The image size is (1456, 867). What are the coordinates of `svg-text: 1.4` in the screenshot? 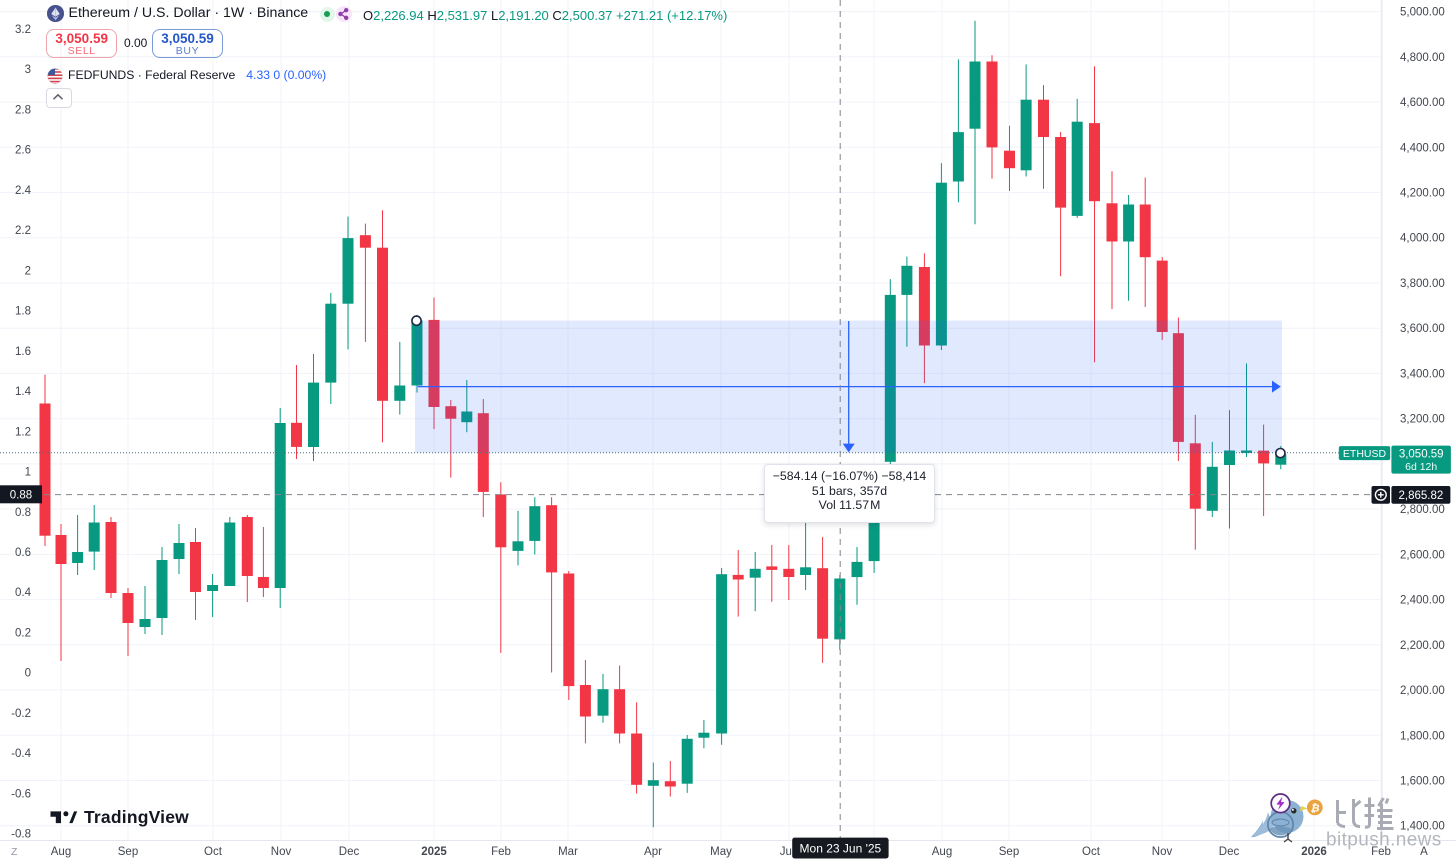 It's located at (23, 392).